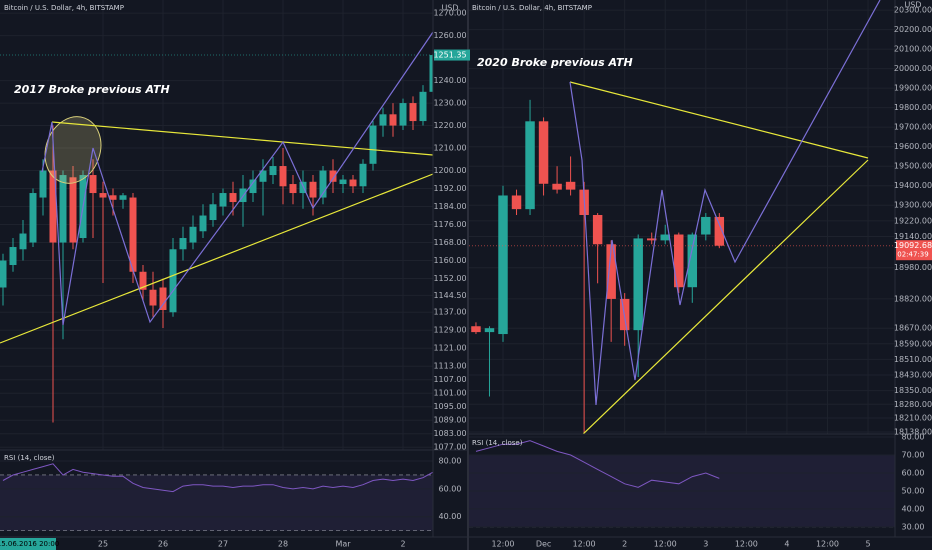  Describe the element at coordinates (913, 526) in the screenshot. I see `rsi-tick-label: 30.00` at that location.